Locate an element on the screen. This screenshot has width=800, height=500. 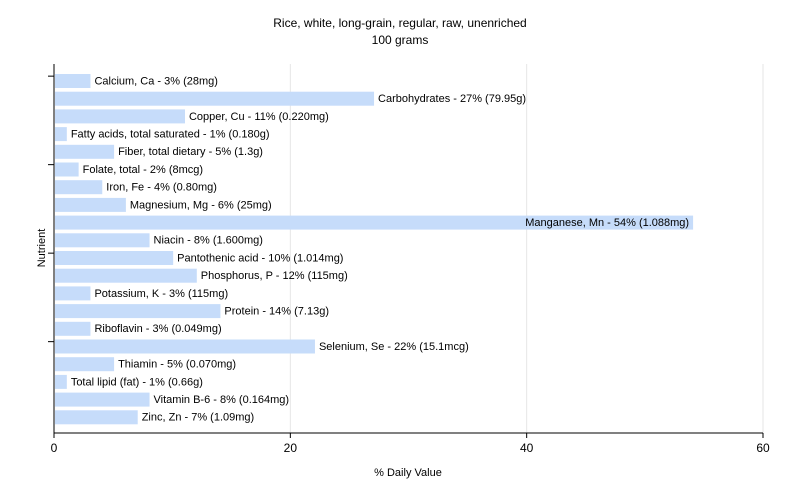
bar-label-15: Selenium, Se - 22% (15.1mcg) is located at coordinates (394, 347).